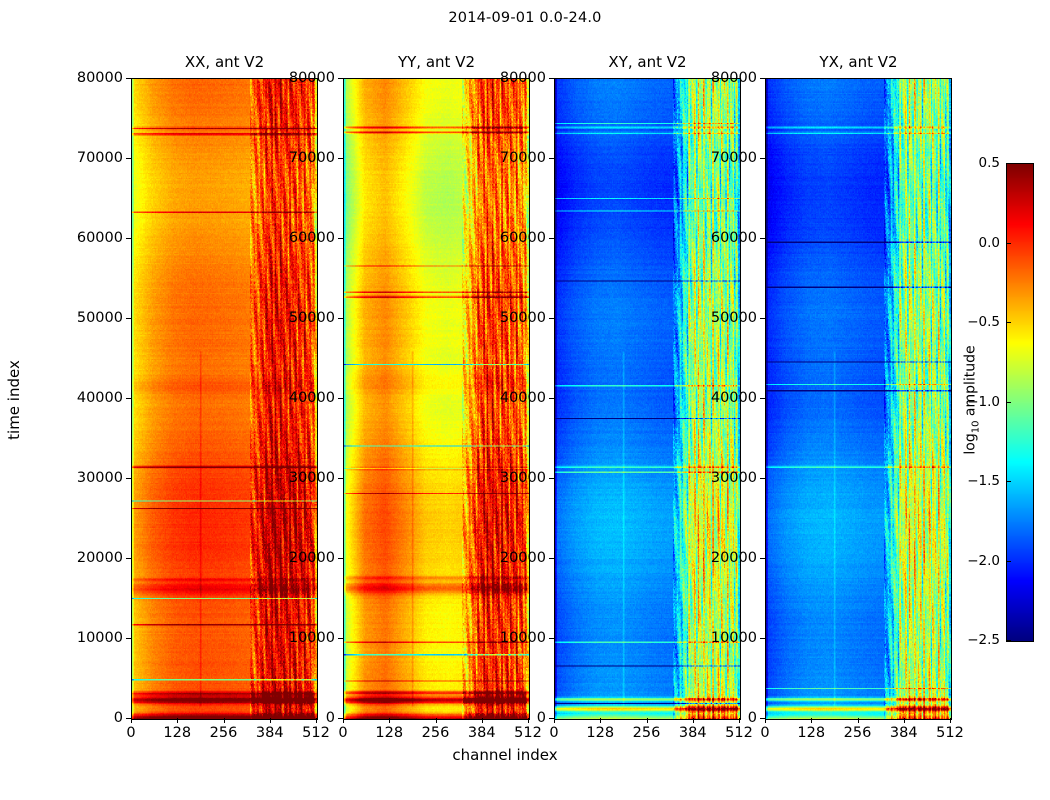  I want to click on heatmap-panel-xy: XY, ant V2, so click(647, 386).